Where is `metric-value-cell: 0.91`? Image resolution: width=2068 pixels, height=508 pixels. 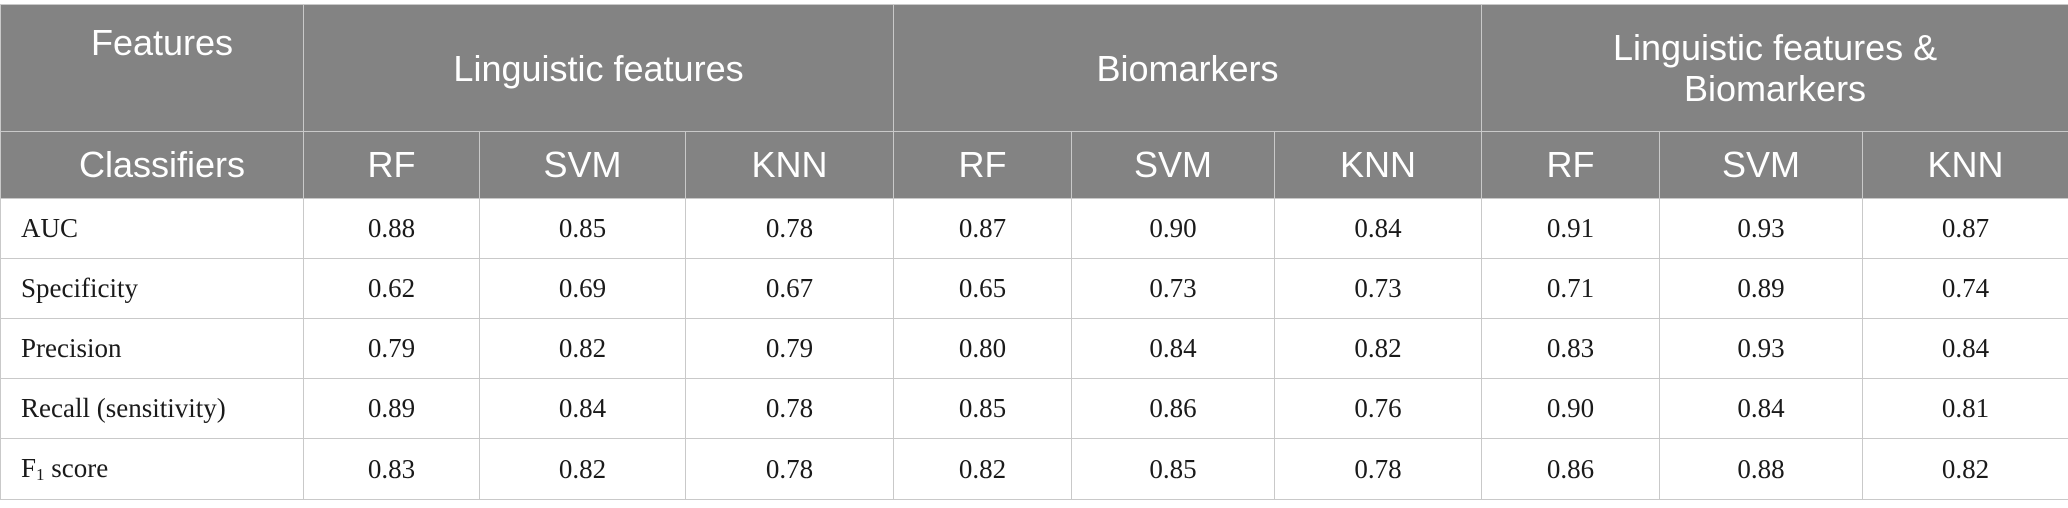
metric-value-cell: 0.91 is located at coordinates (1571, 228).